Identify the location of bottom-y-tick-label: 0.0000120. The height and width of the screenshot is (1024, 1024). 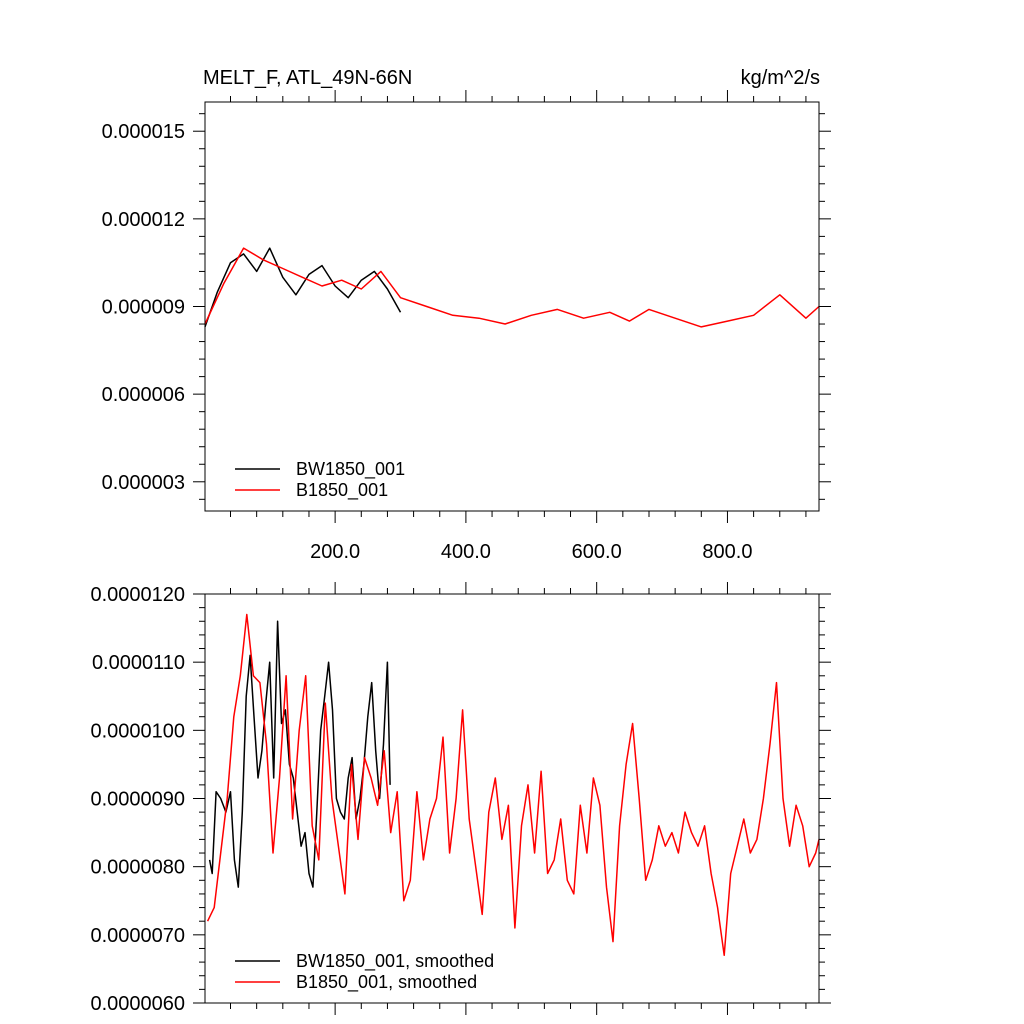
(137, 595).